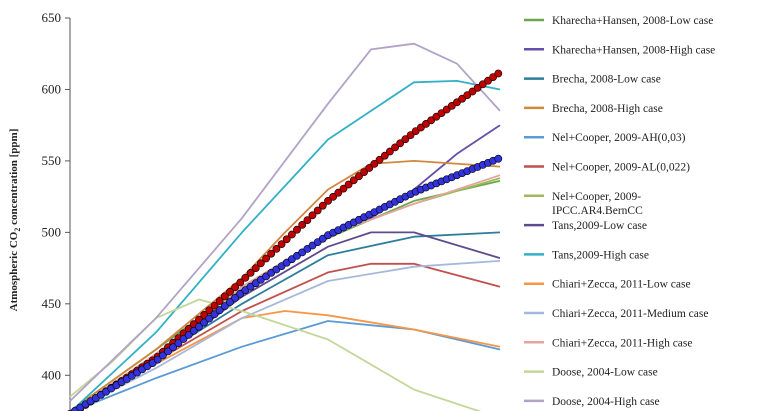  What do you see at coordinates (597, 211) in the screenshot?
I see `legend-label: IPCC.AR4.BernCC` at bounding box center [597, 211].